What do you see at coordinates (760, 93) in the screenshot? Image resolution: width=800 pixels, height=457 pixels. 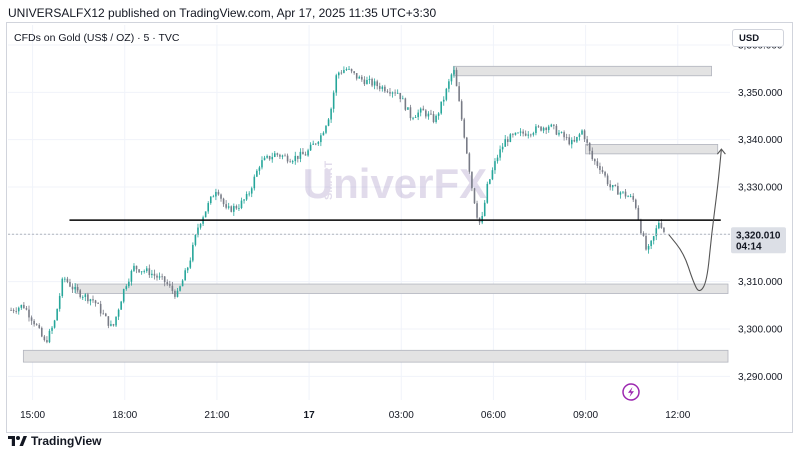 I see `price-tick-label: 3,350.000` at bounding box center [760, 93].